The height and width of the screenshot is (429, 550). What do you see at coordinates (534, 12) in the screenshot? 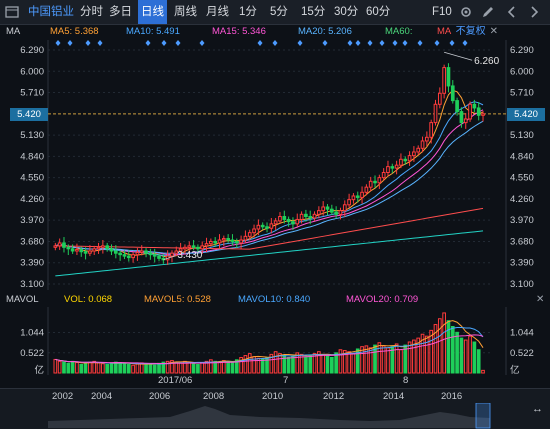
I see `chevron-right-icon` at bounding box center [534, 12].